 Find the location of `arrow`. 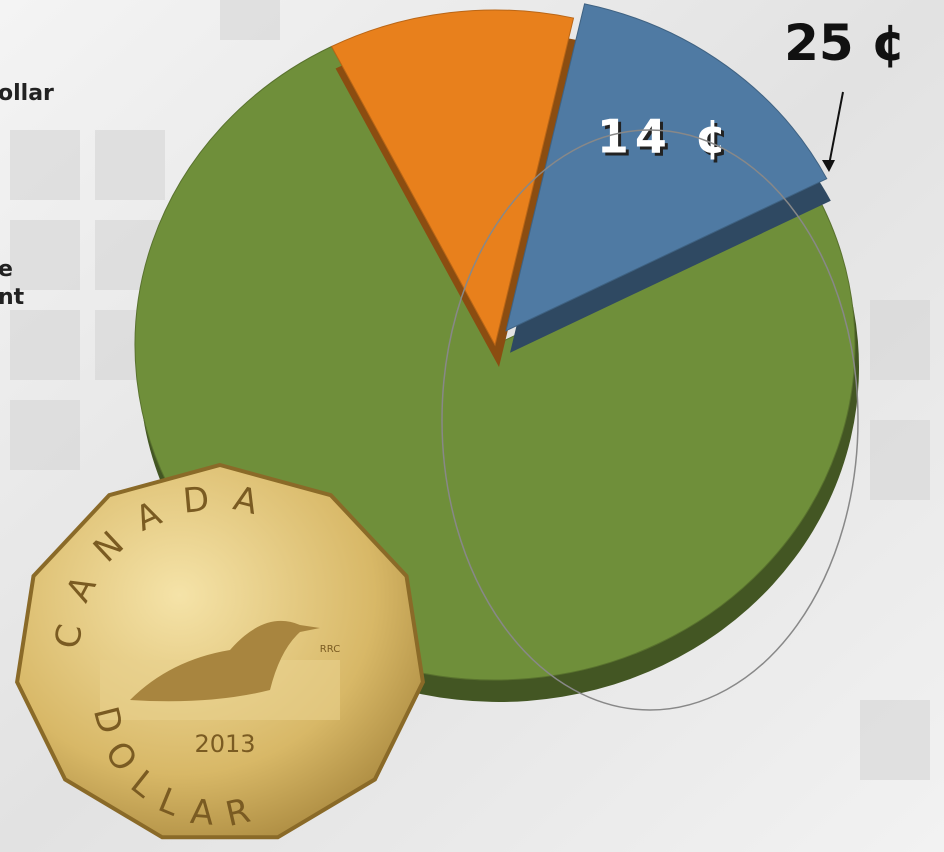

arrow is located at coordinates (836, 128).